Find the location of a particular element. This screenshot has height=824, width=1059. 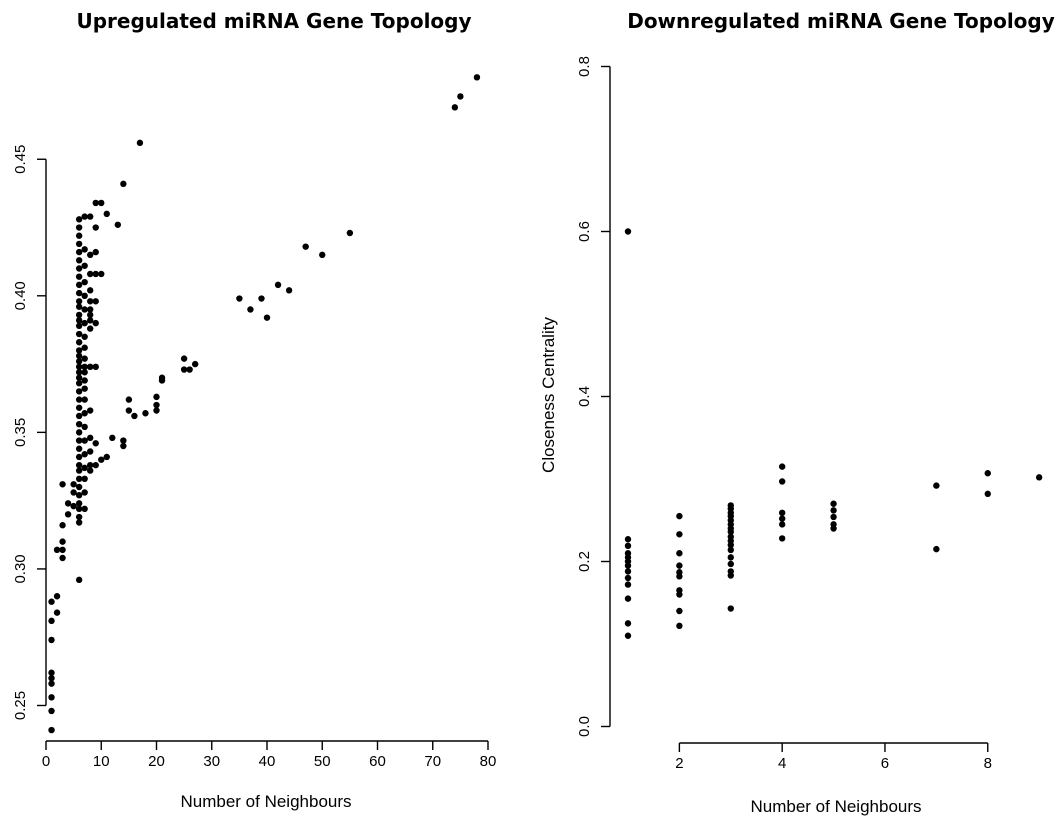

y-tick-label: 0.45 is located at coordinates (20, 159).